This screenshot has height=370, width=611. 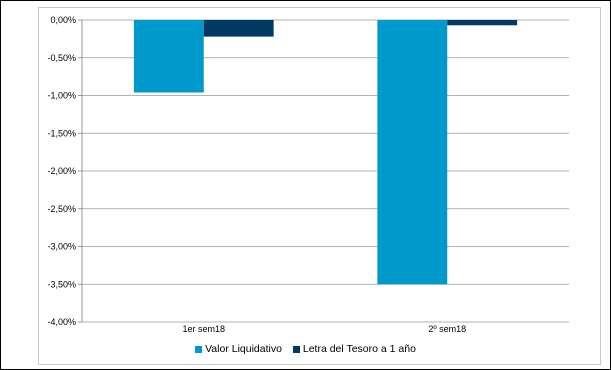 What do you see at coordinates (63, 20) in the screenshot?
I see `y-tick-label: 0,00%` at bounding box center [63, 20].